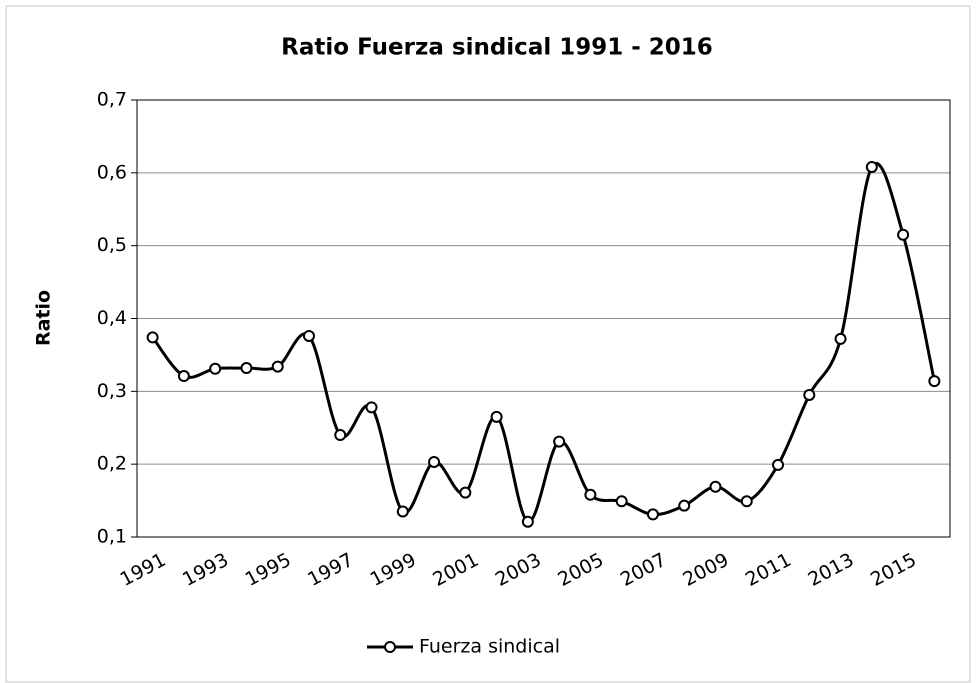 The width and height of the screenshot is (977, 683). I want to click on legend-label: Fuerza sindical, so click(489, 647).